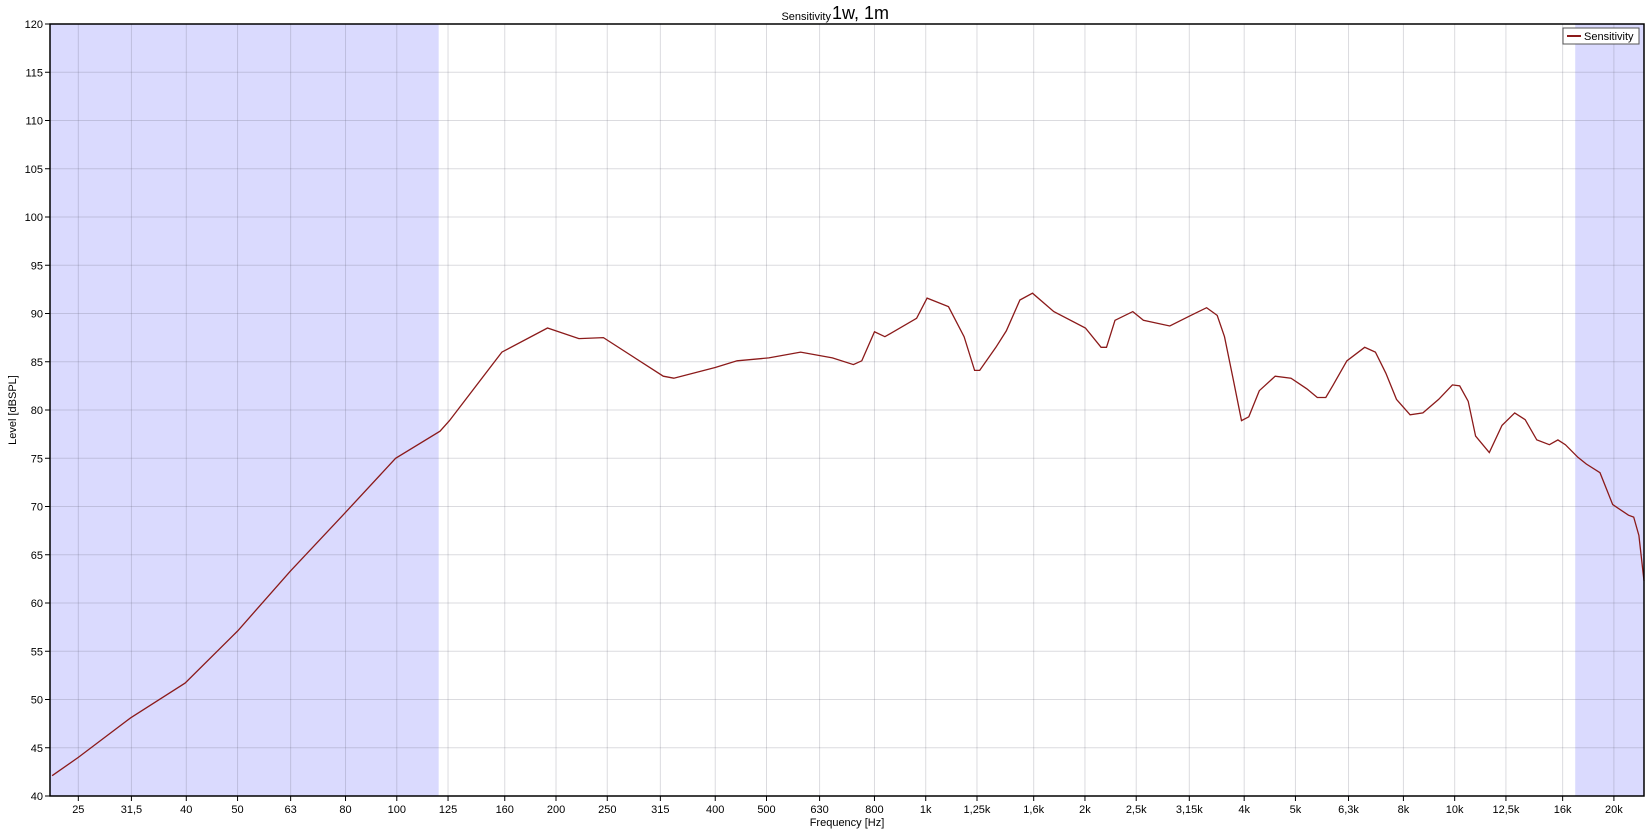  Describe the element at coordinates (345, 810) in the screenshot. I see `x-tick-label: 80` at that location.